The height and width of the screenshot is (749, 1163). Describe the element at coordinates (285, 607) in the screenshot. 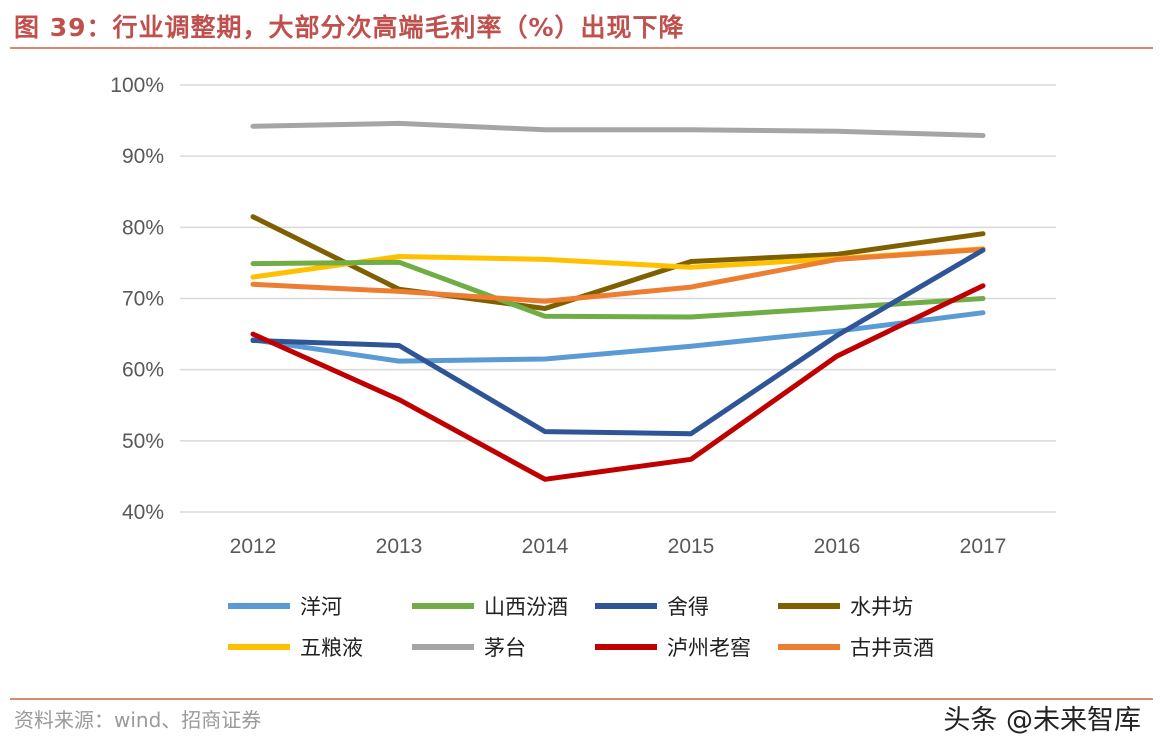

I see `legend-item: 洋河` at that location.